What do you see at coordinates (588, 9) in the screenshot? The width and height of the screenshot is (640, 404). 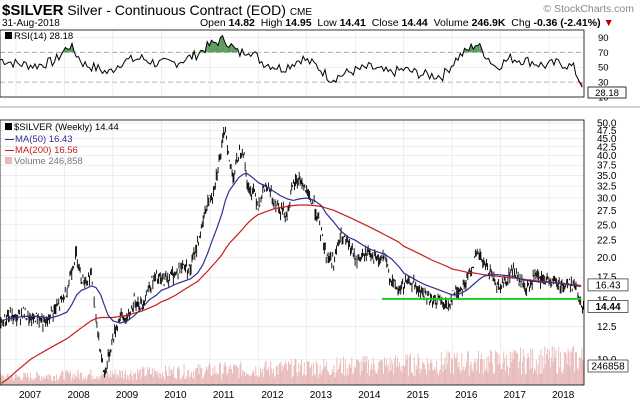 I see `brand-logo: © StockCharts.com` at bounding box center [588, 9].